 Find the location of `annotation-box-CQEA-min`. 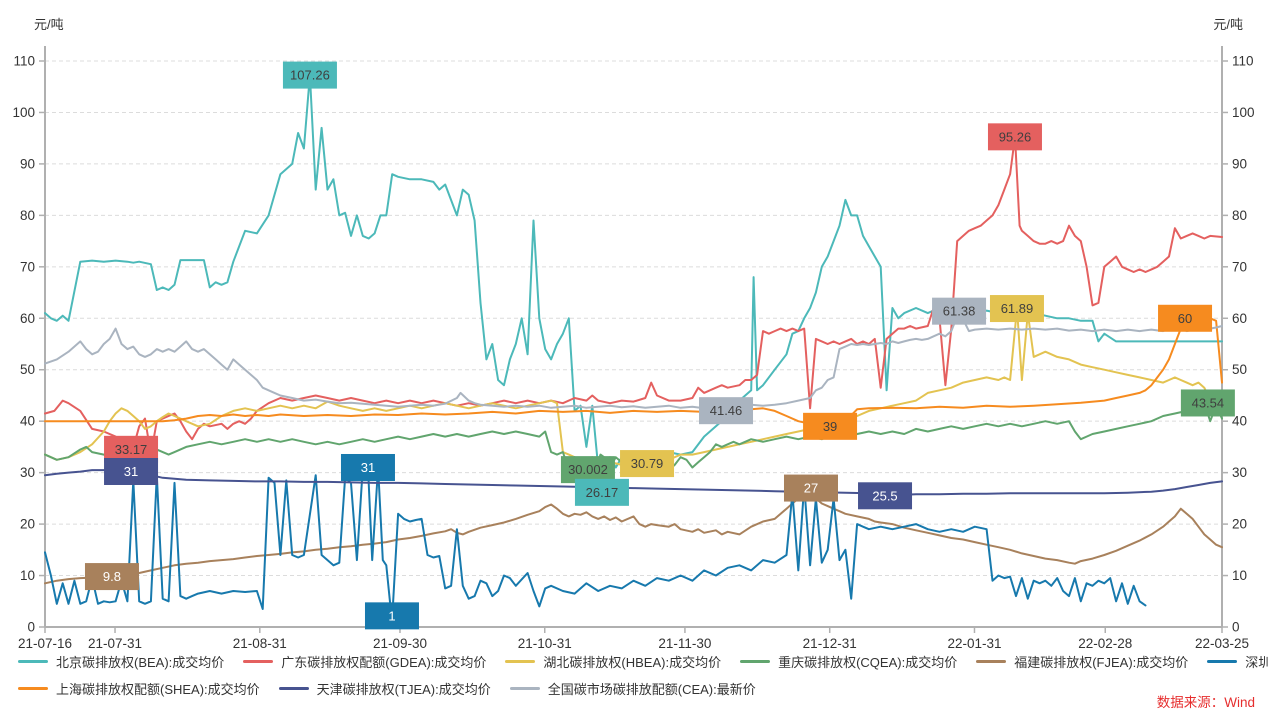

annotation-box-CQEA-min is located at coordinates (587, 470).